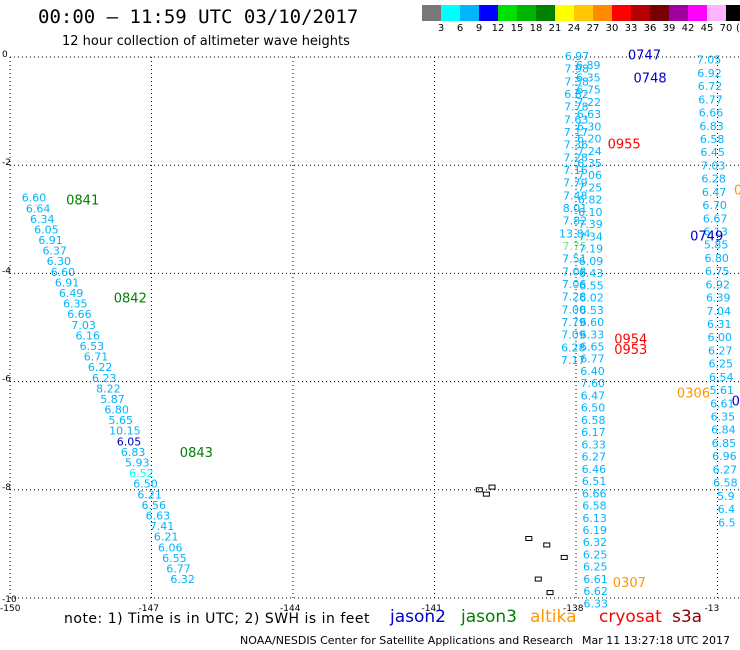 Image resolution: width=740 pixels, height=650 pixels. I want to click on wave-height-value: 6.10, so click(590, 212).